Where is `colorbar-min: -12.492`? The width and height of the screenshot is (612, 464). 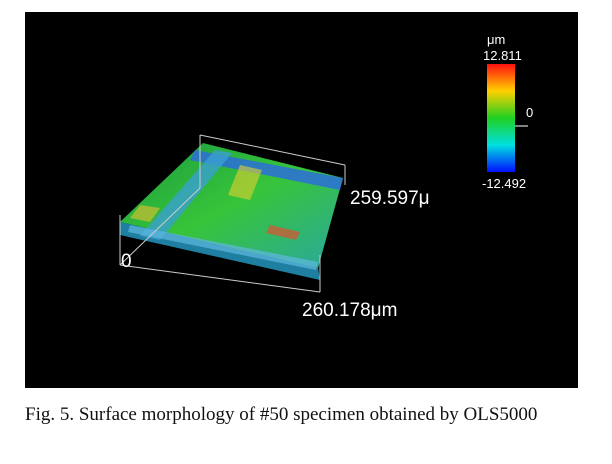 colorbar-min: -12.492 is located at coordinates (504, 183).